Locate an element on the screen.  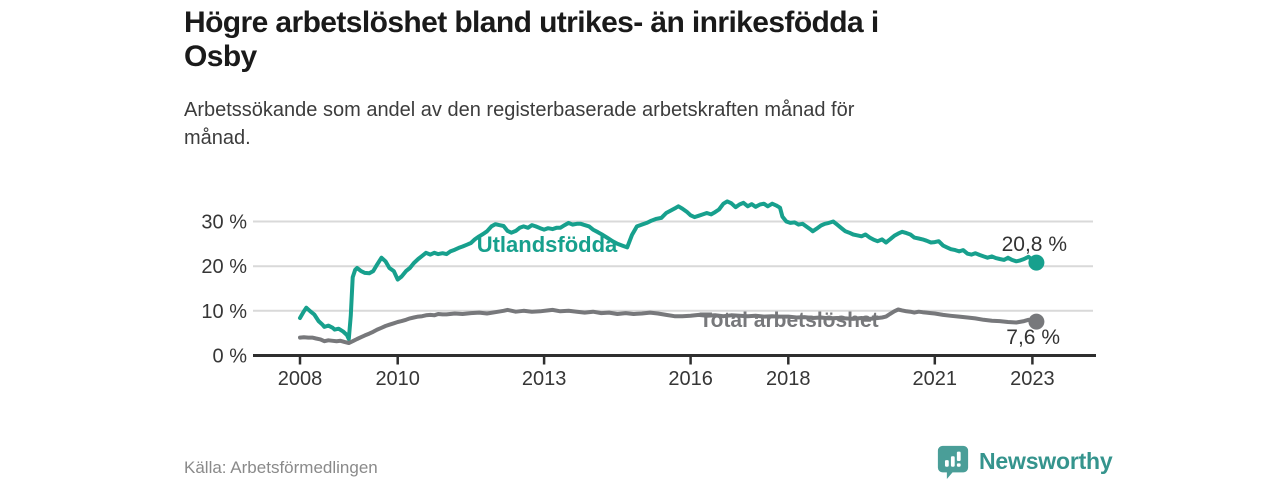
newsworthy-wordmark: Newsworthy is located at coordinates (1046, 461).